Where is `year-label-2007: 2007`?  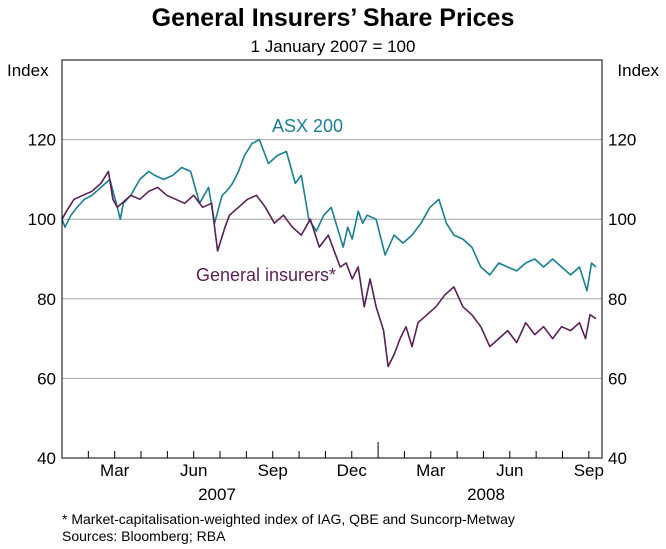
year-label-2007: 2007 is located at coordinates (217, 494).